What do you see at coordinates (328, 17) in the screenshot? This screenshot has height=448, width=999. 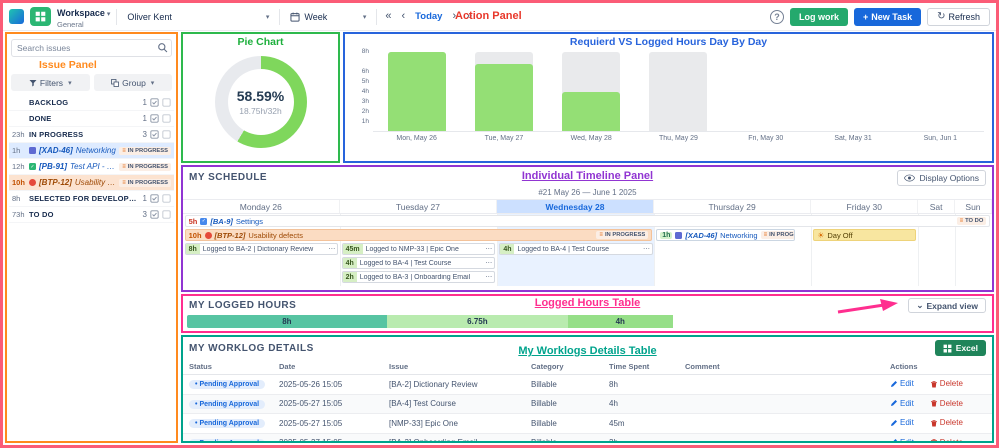 I see `period-select: Week ▾` at bounding box center [328, 17].